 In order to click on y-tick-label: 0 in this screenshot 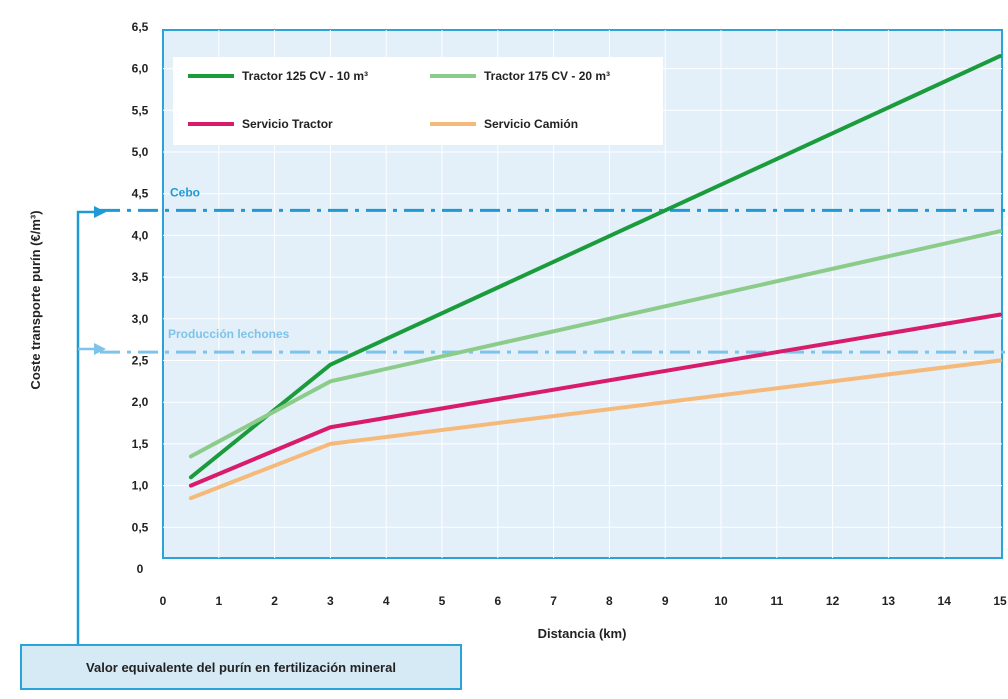, I will do `click(140, 569)`.